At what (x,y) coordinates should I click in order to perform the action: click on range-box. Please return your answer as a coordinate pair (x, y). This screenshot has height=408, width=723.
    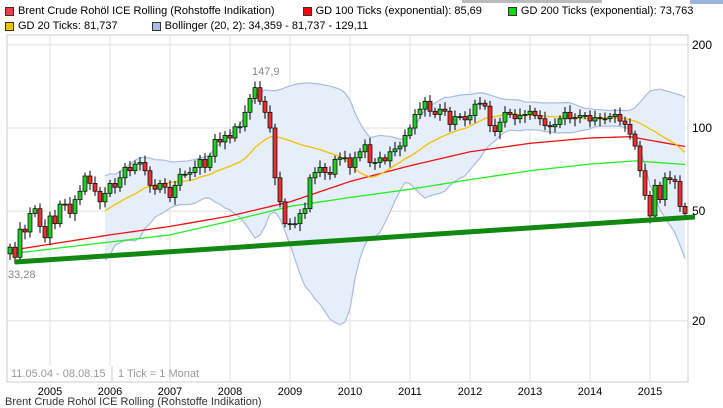
    Looking at the image, I should click on (67, 373).